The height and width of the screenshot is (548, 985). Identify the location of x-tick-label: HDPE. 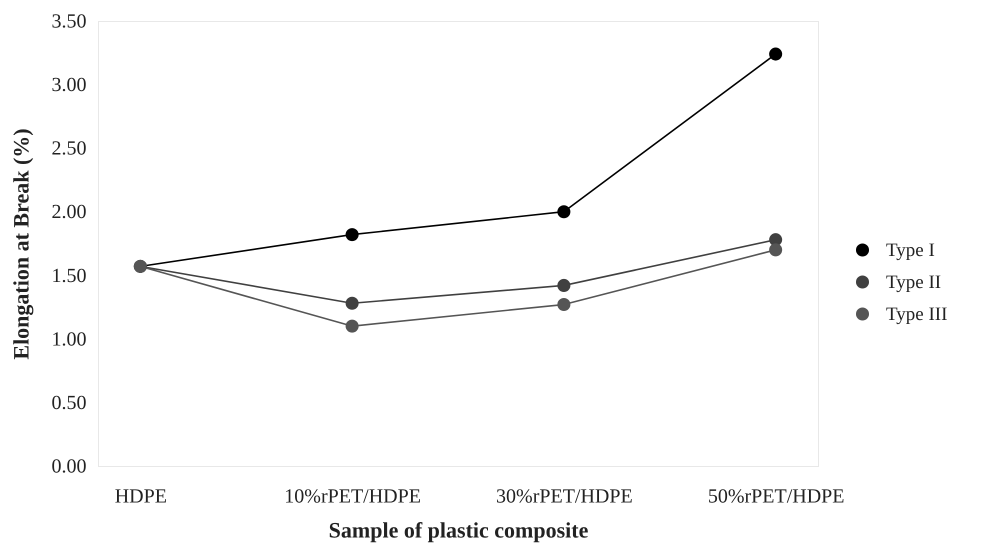
(140, 497).